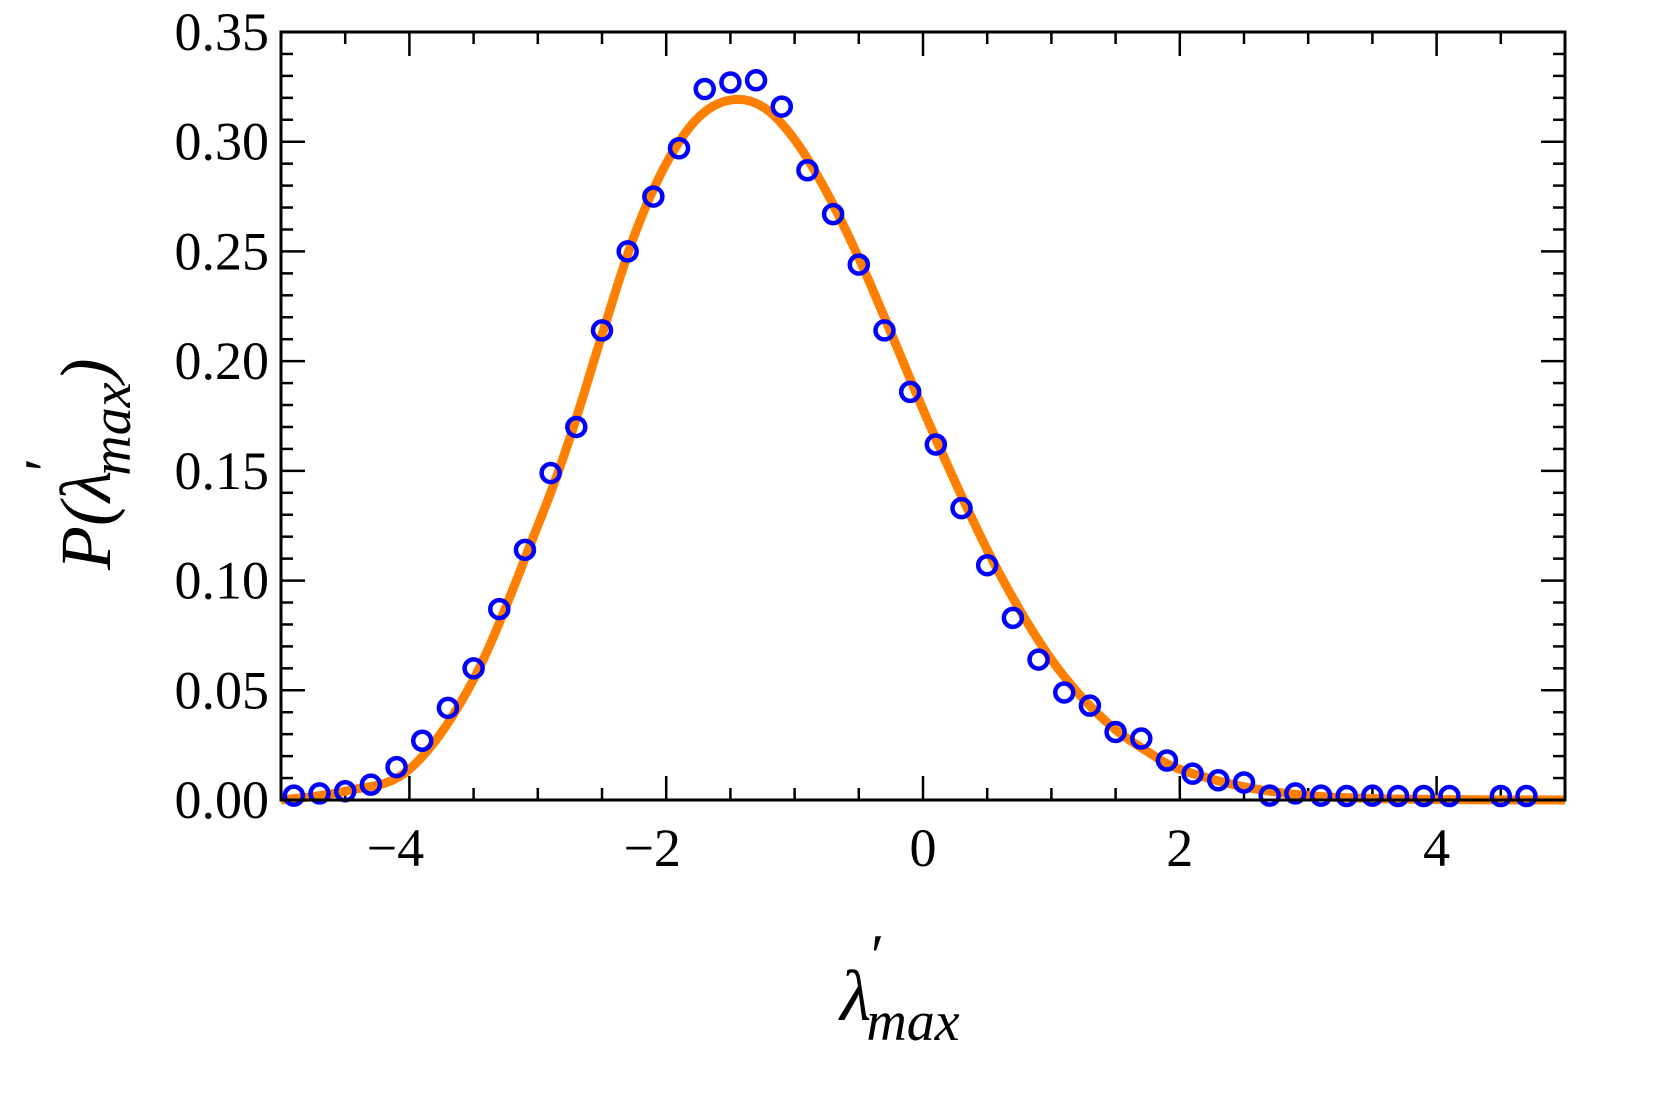 The width and height of the screenshot is (1661, 1101). Describe the element at coordinates (899, 988) in the screenshot. I see `x-axis-label: λ′ max` at that location.